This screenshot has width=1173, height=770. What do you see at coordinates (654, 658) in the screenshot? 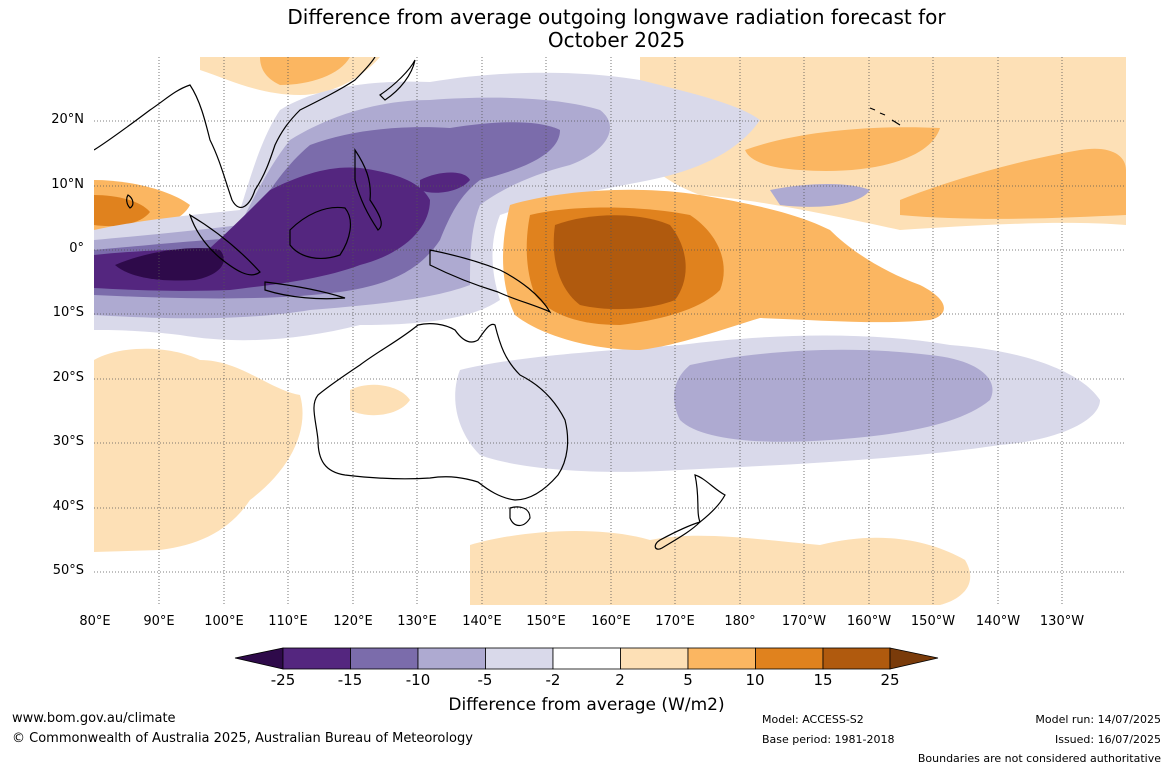
I see `colorbar-segment-pos2` at bounding box center [654, 658].